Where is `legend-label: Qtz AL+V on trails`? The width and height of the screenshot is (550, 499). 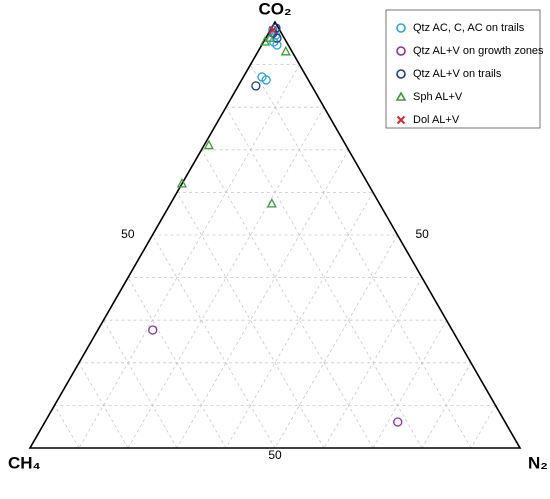 legend-label: Qtz AL+V on trails is located at coordinates (457, 74).